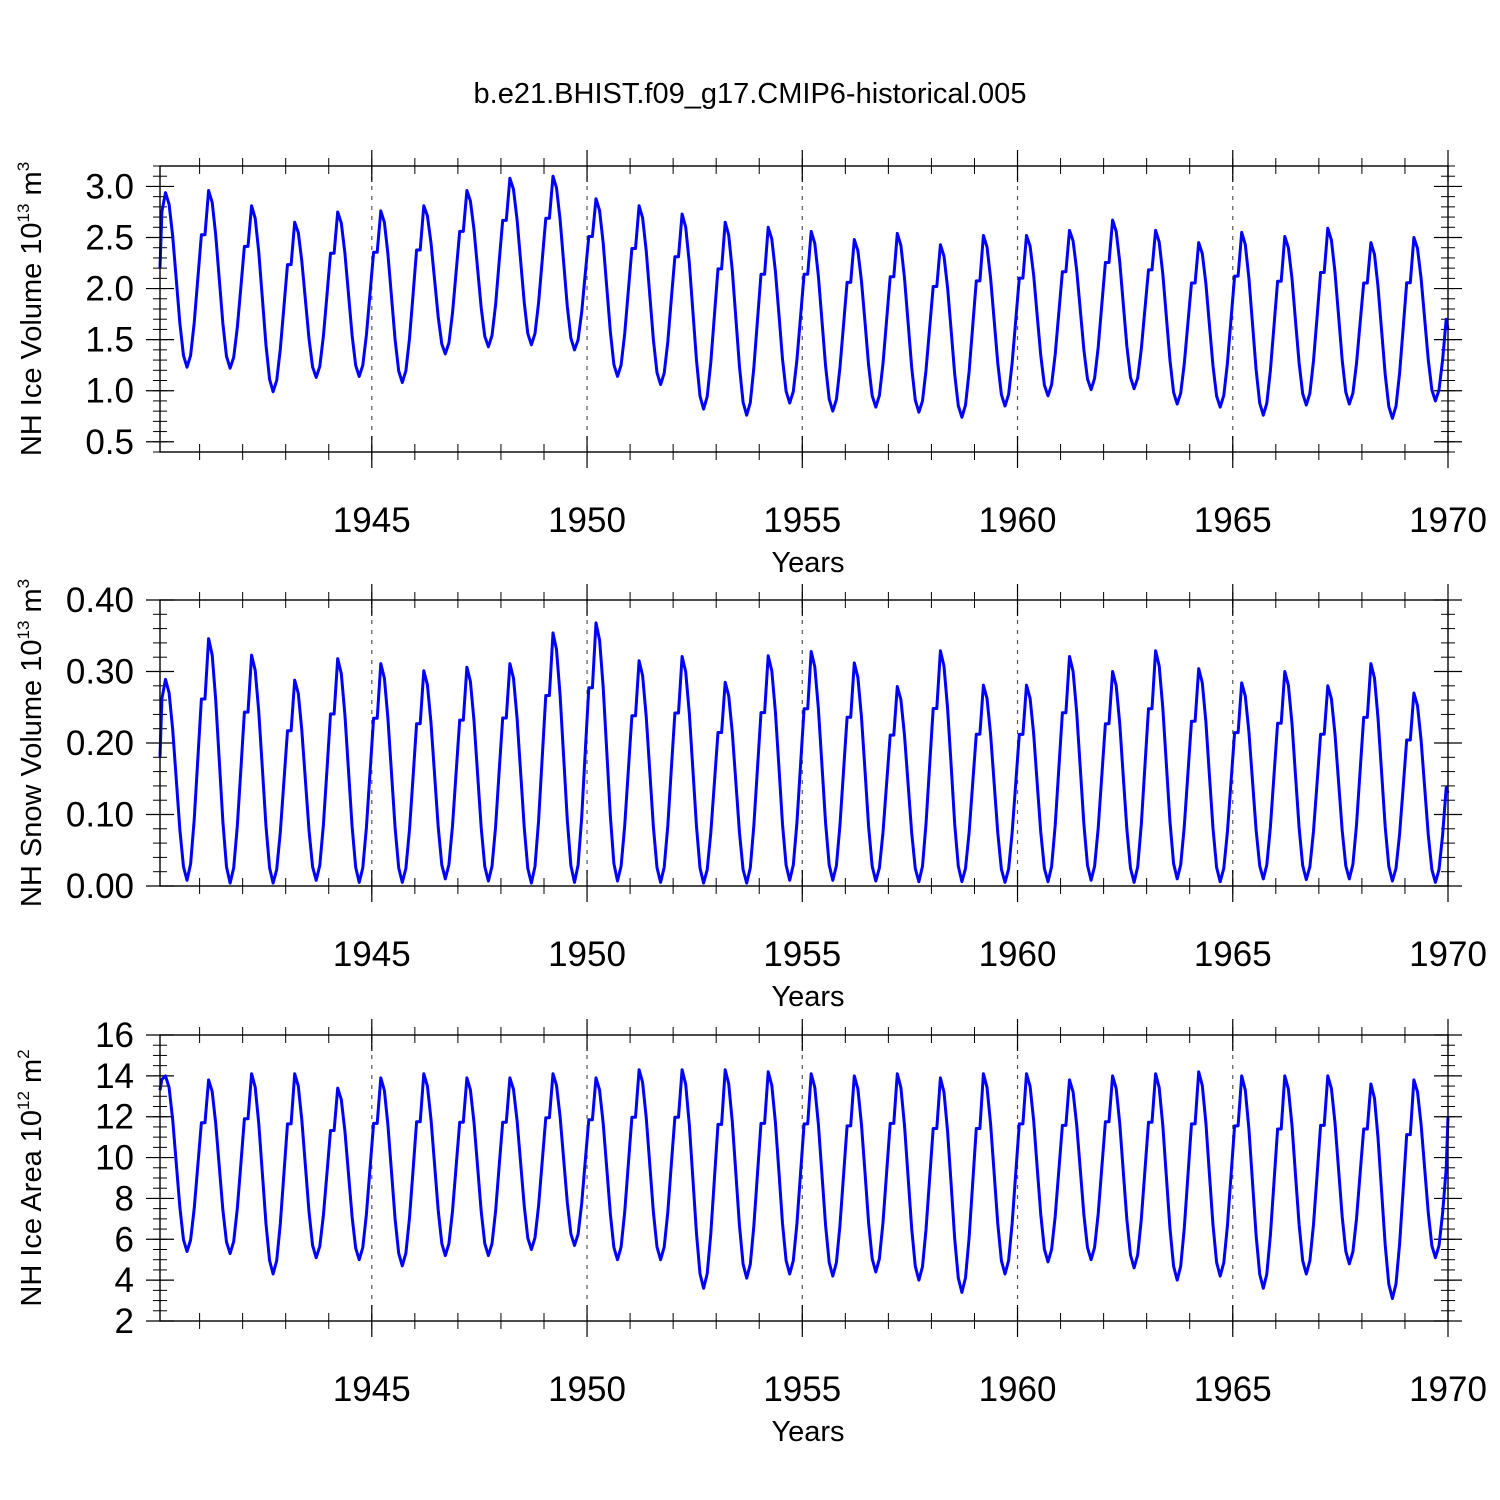 This screenshot has width=1500, height=1500. I want to click on chart-0-ylabel: NH Ice Volume 1013 m3, so click(31, 309).